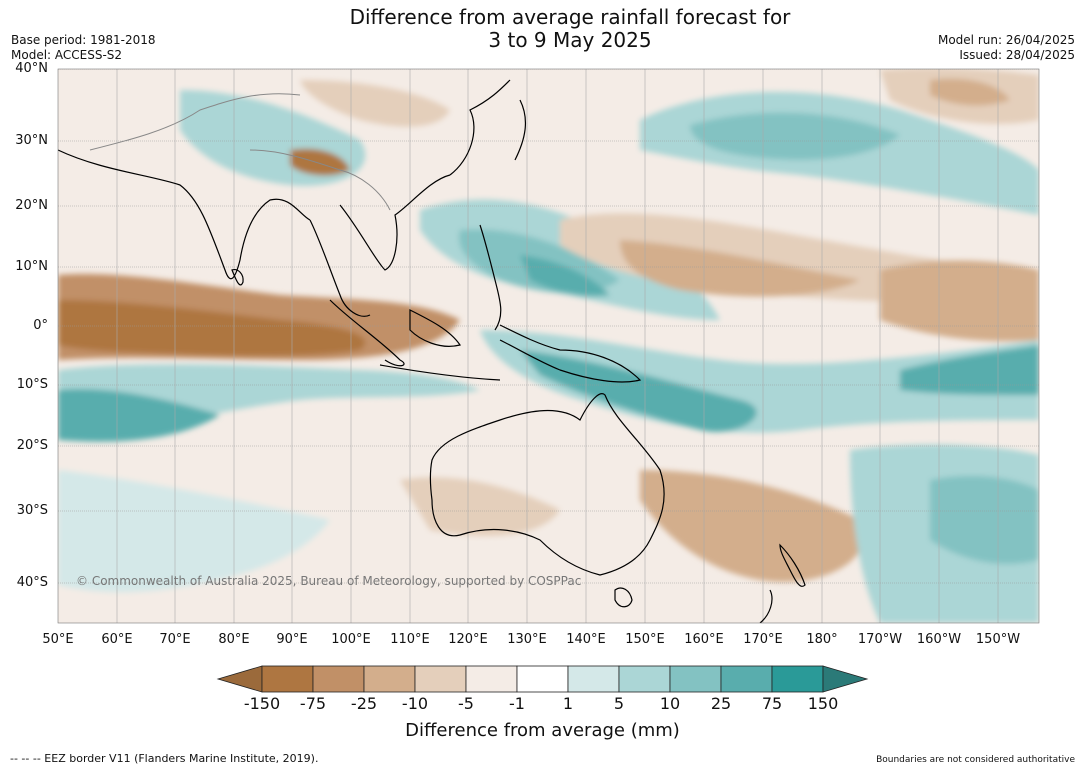 The image size is (1085, 770). What do you see at coordinates (880, 639) in the screenshot?
I see `lon-label-170w: 170°W` at bounding box center [880, 639].